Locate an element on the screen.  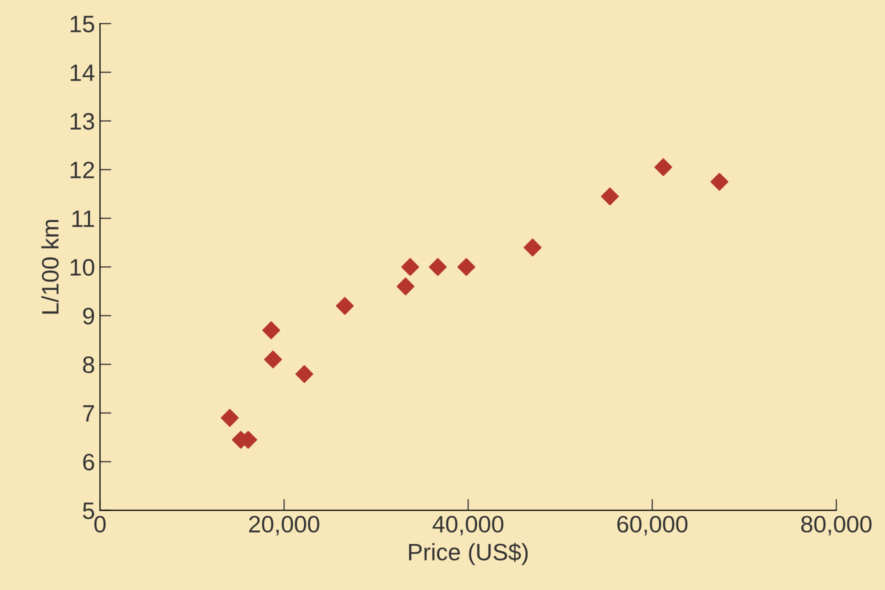
y-tick-label: 8 is located at coordinates (88, 365).